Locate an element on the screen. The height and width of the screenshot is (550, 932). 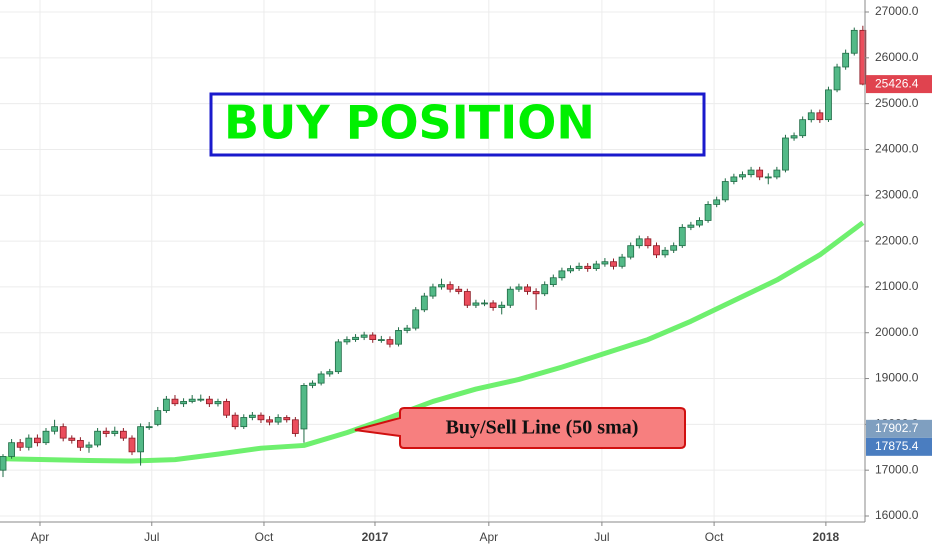
price-label: 25426.4 is located at coordinates (897, 83).